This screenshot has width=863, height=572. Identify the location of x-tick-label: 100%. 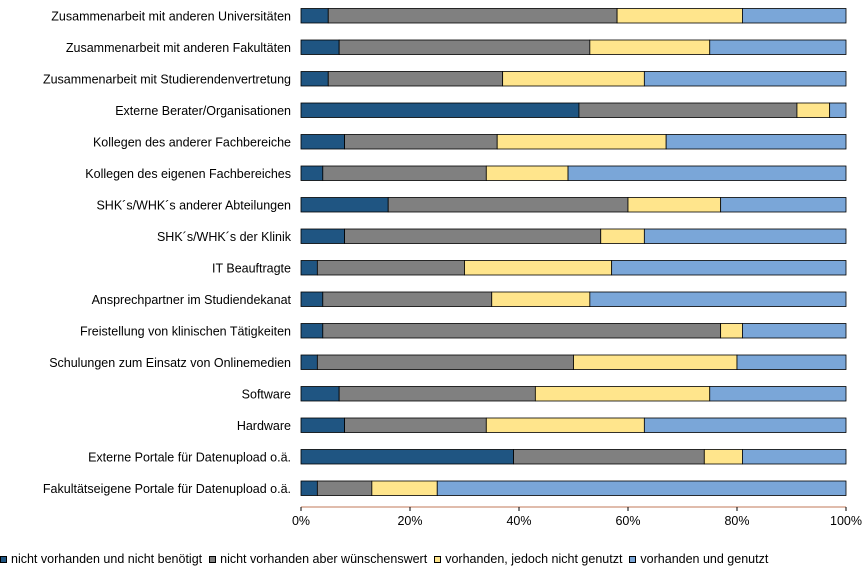
(846, 521).